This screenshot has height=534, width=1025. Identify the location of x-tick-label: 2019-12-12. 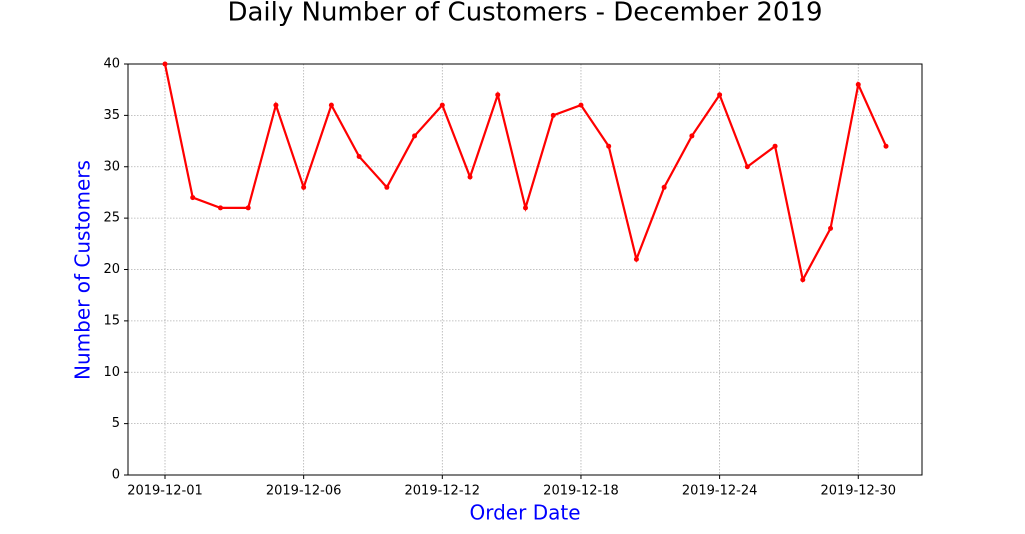
(443, 491).